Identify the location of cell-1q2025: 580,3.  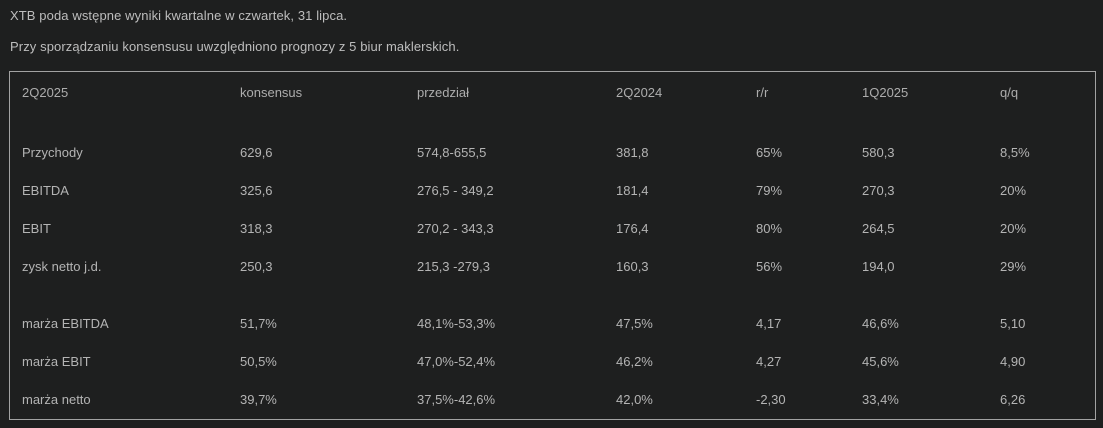
(878, 152).